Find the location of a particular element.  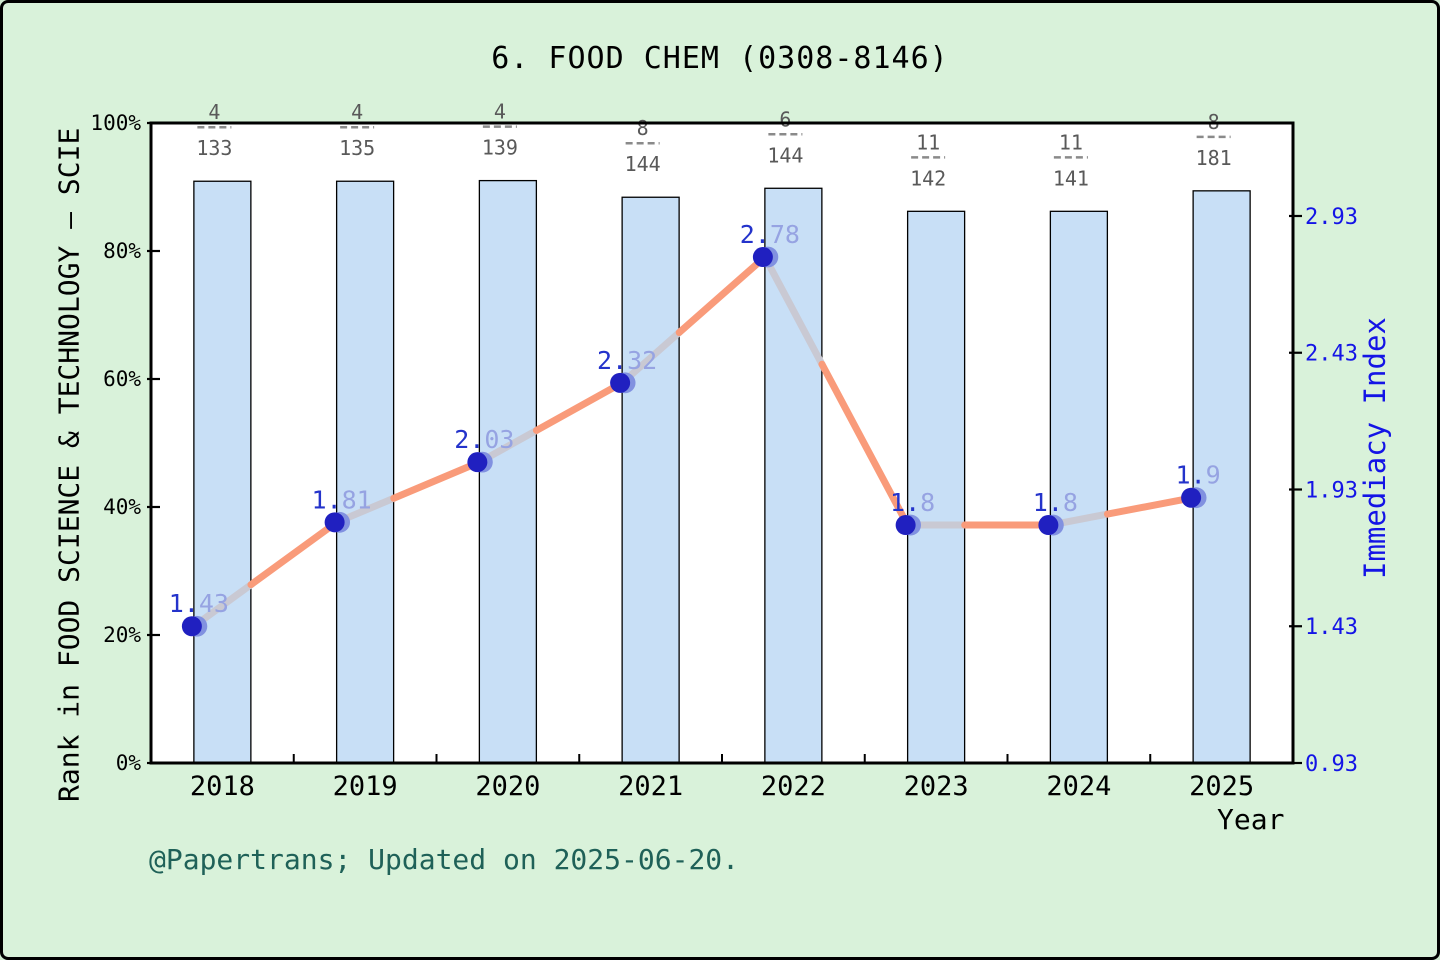

bar-fraction-denominator: 181 is located at coordinates (1214, 158).